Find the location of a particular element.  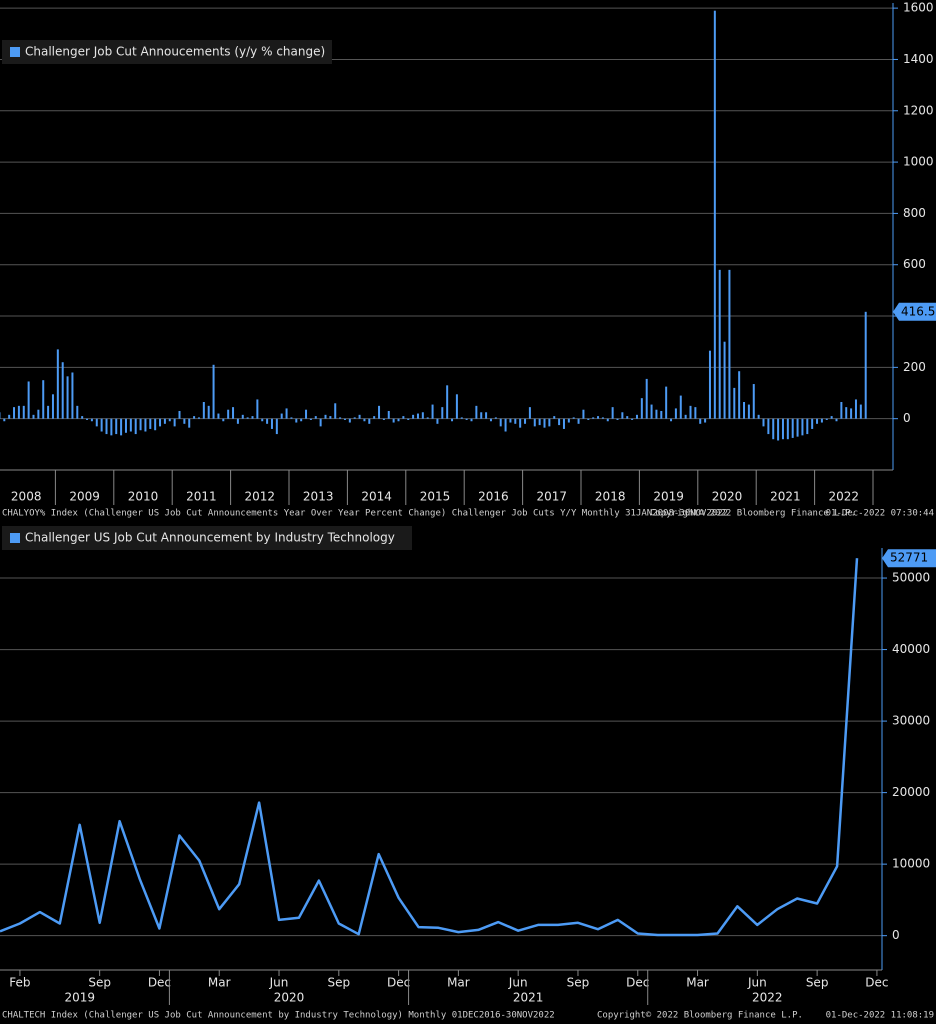

x-tick-label: Mar is located at coordinates (219, 983).